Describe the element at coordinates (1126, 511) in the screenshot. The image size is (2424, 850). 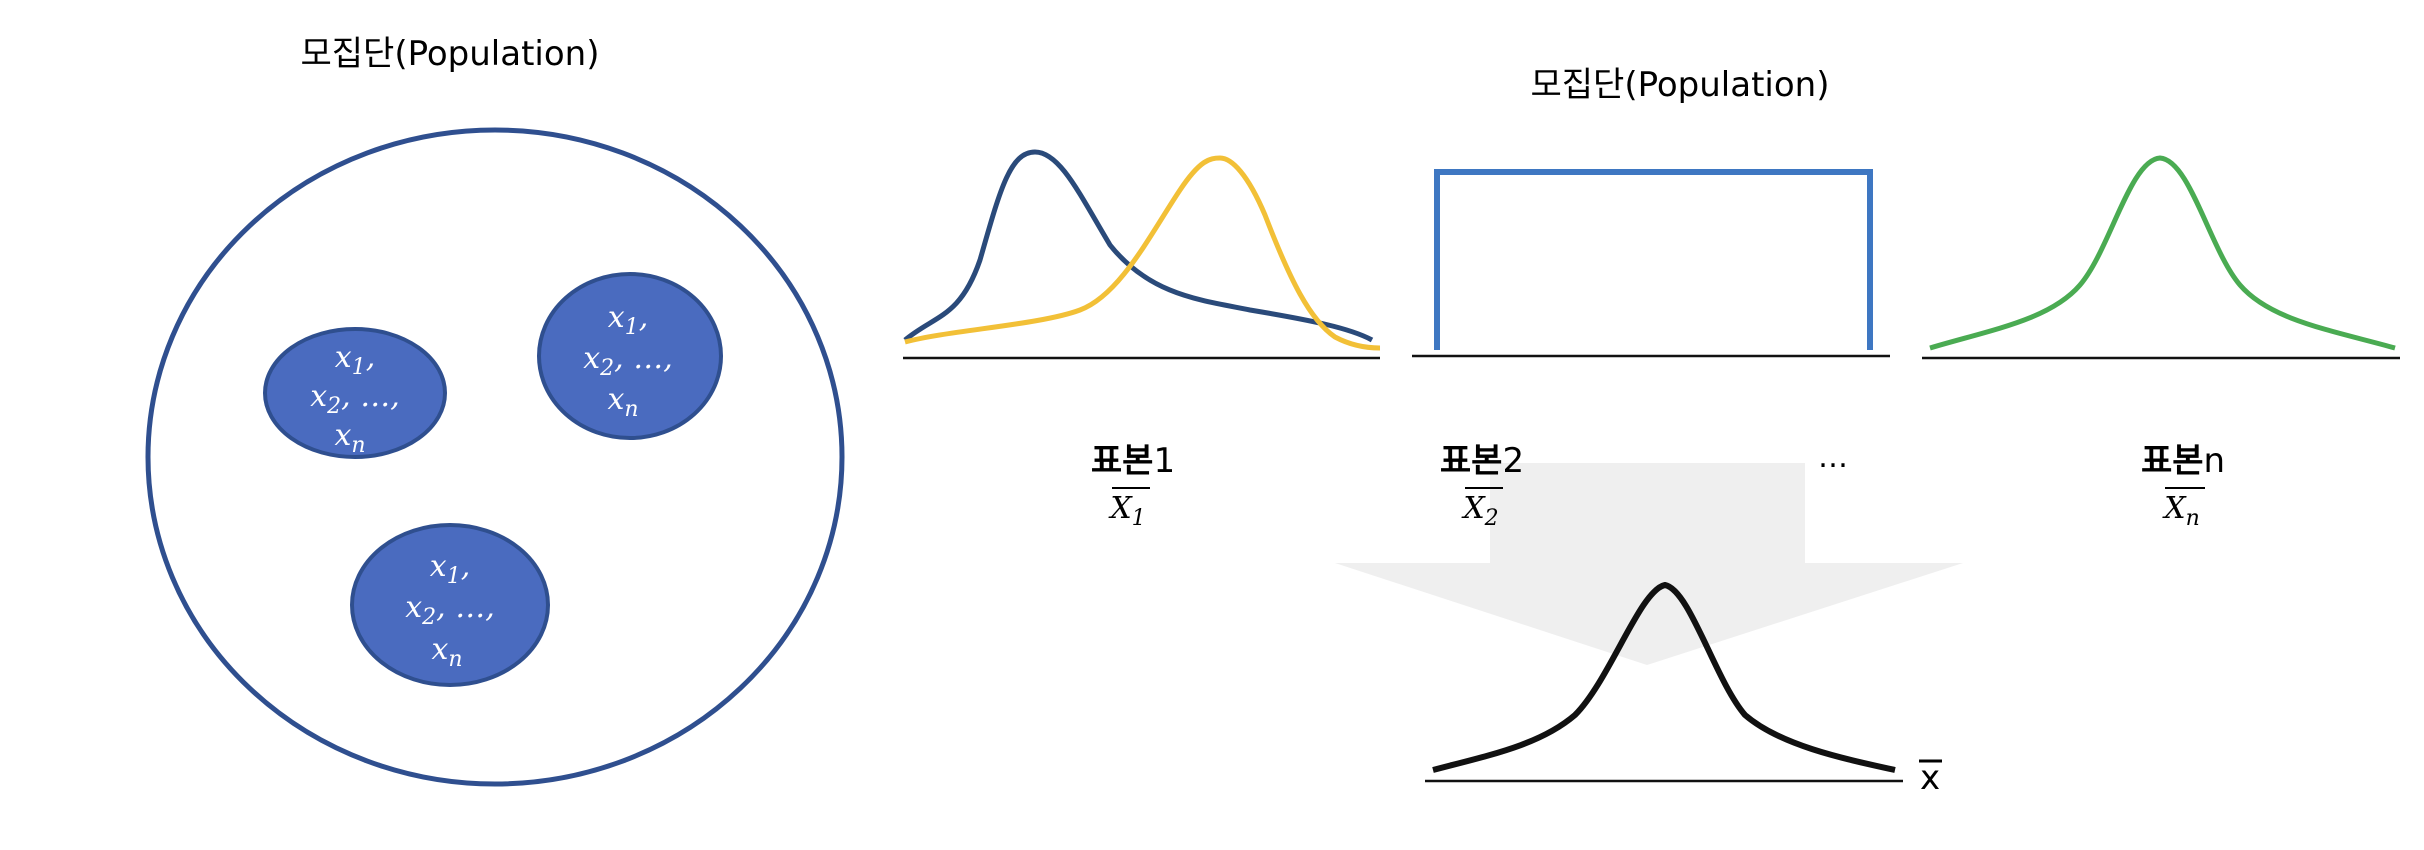
I see `sample-mean-1-text: X1` at that location.